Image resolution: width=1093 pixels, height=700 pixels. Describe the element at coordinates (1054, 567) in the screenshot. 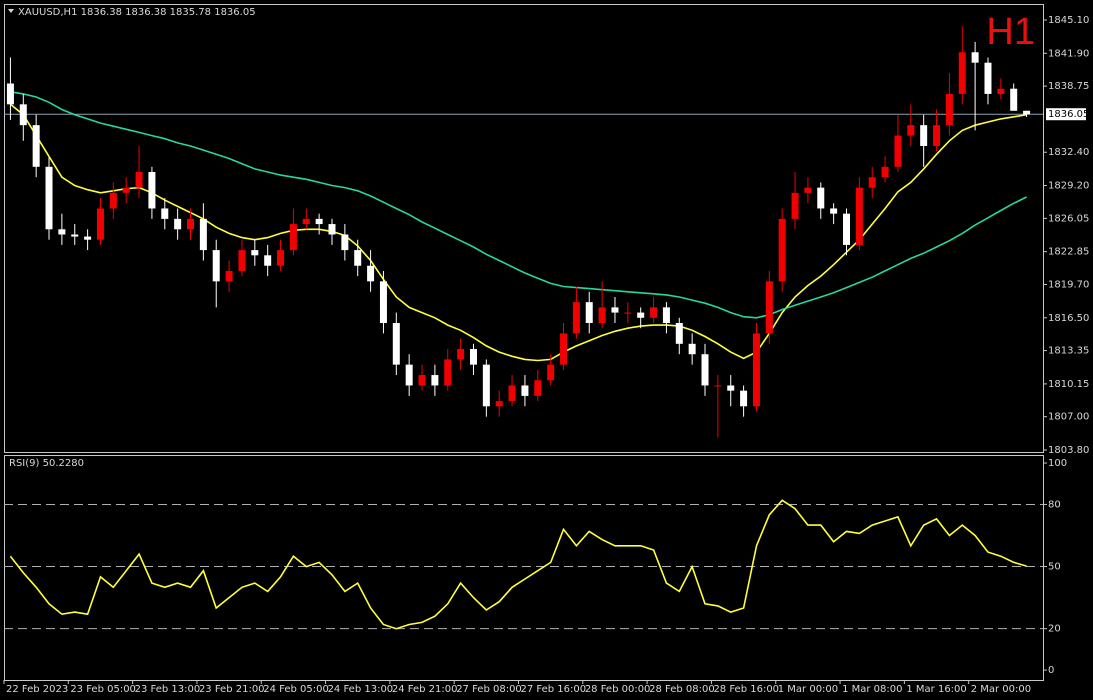

I see `y-tick-label: 50` at that location.